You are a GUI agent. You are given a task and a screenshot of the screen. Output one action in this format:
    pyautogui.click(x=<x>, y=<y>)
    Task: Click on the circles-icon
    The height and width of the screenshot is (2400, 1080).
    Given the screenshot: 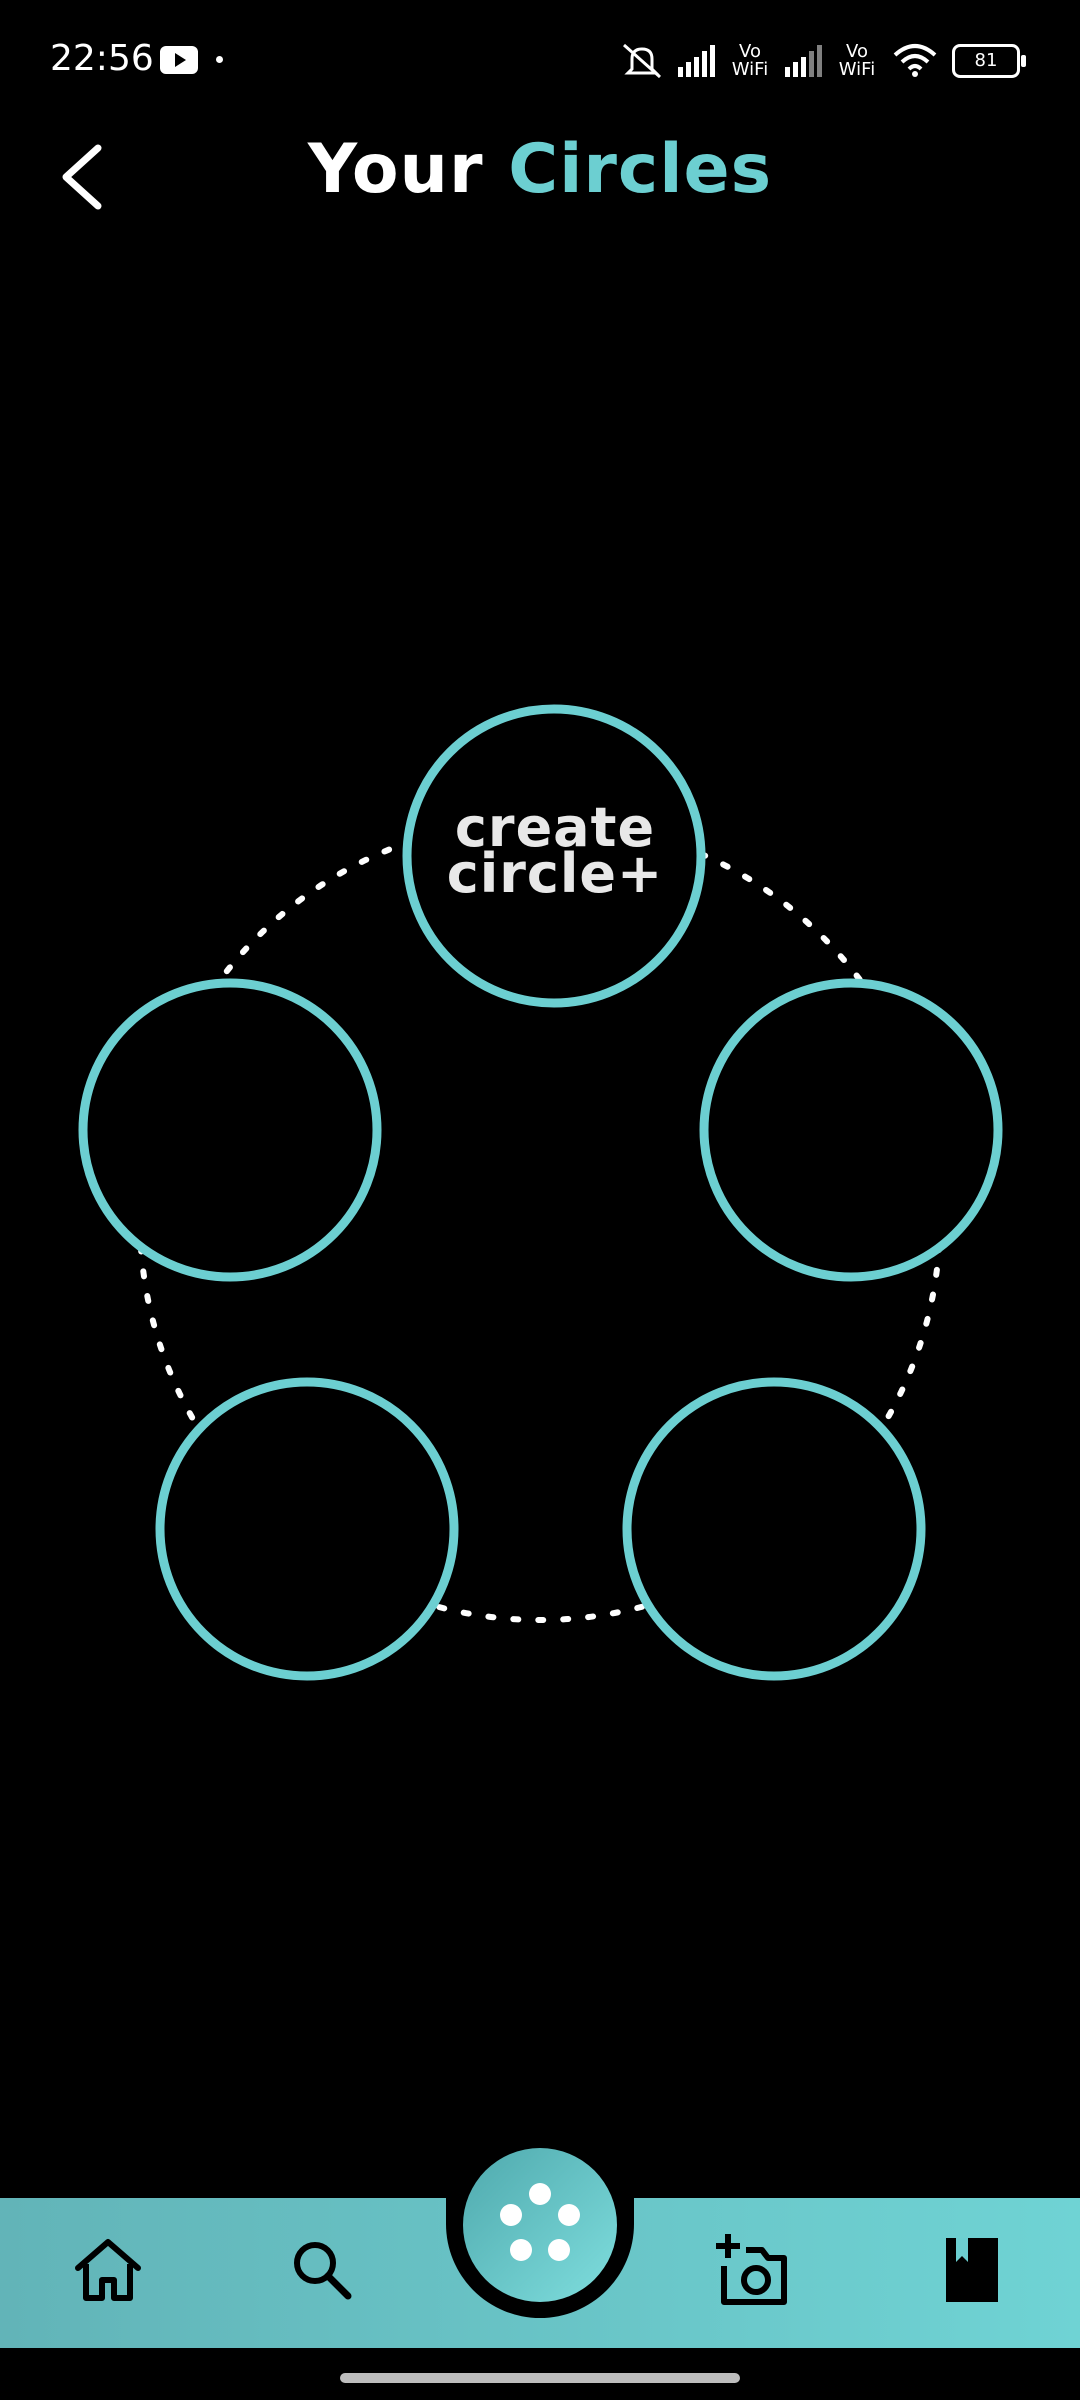 What is the action you would take?
    pyautogui.click(x=540, y=2222)
    